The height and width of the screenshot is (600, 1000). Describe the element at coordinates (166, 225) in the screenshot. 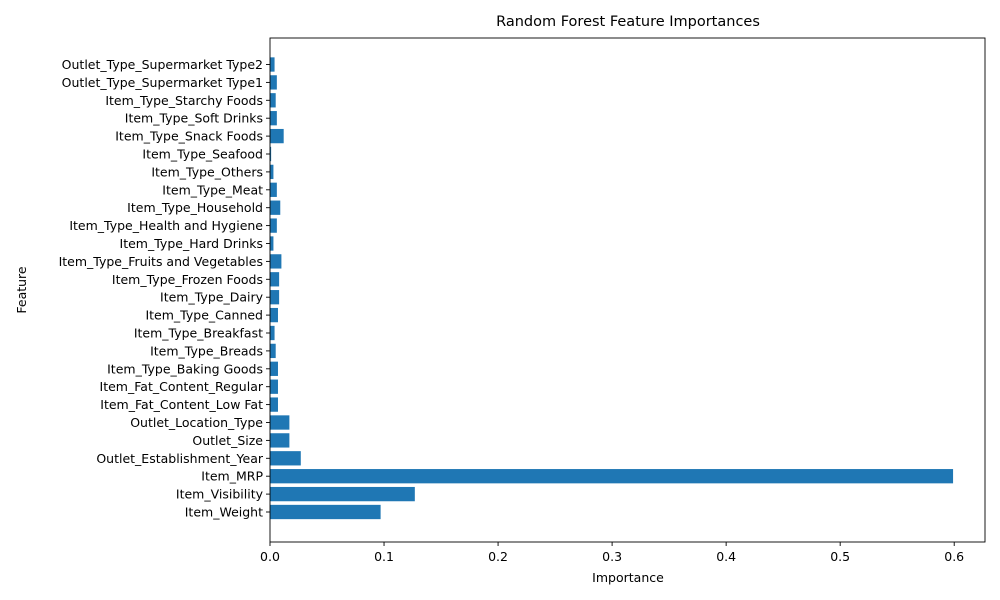

I see `y-tick-label: Item_Type_Health and Hygiene` at that location.